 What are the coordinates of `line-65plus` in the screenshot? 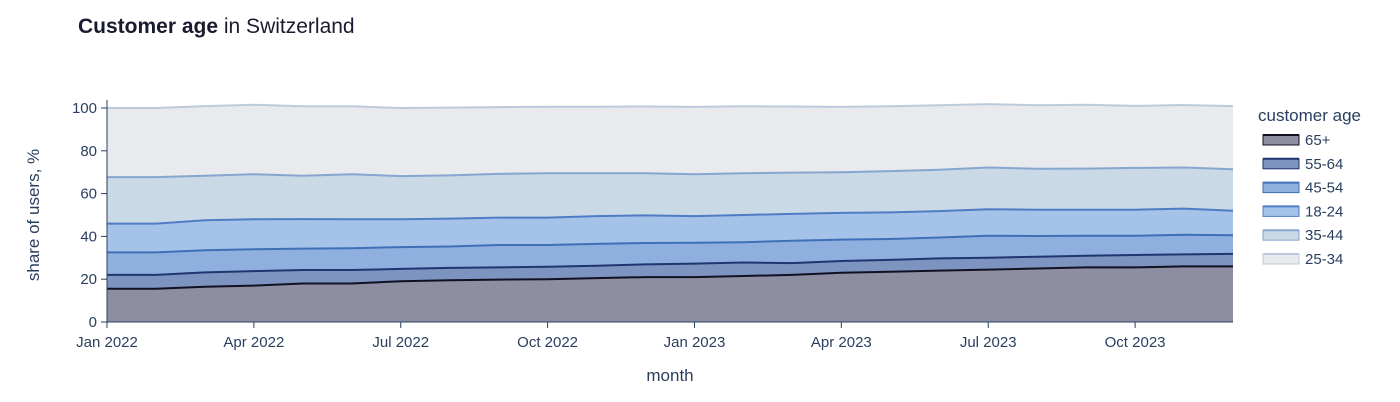 It's located at (670, 277).